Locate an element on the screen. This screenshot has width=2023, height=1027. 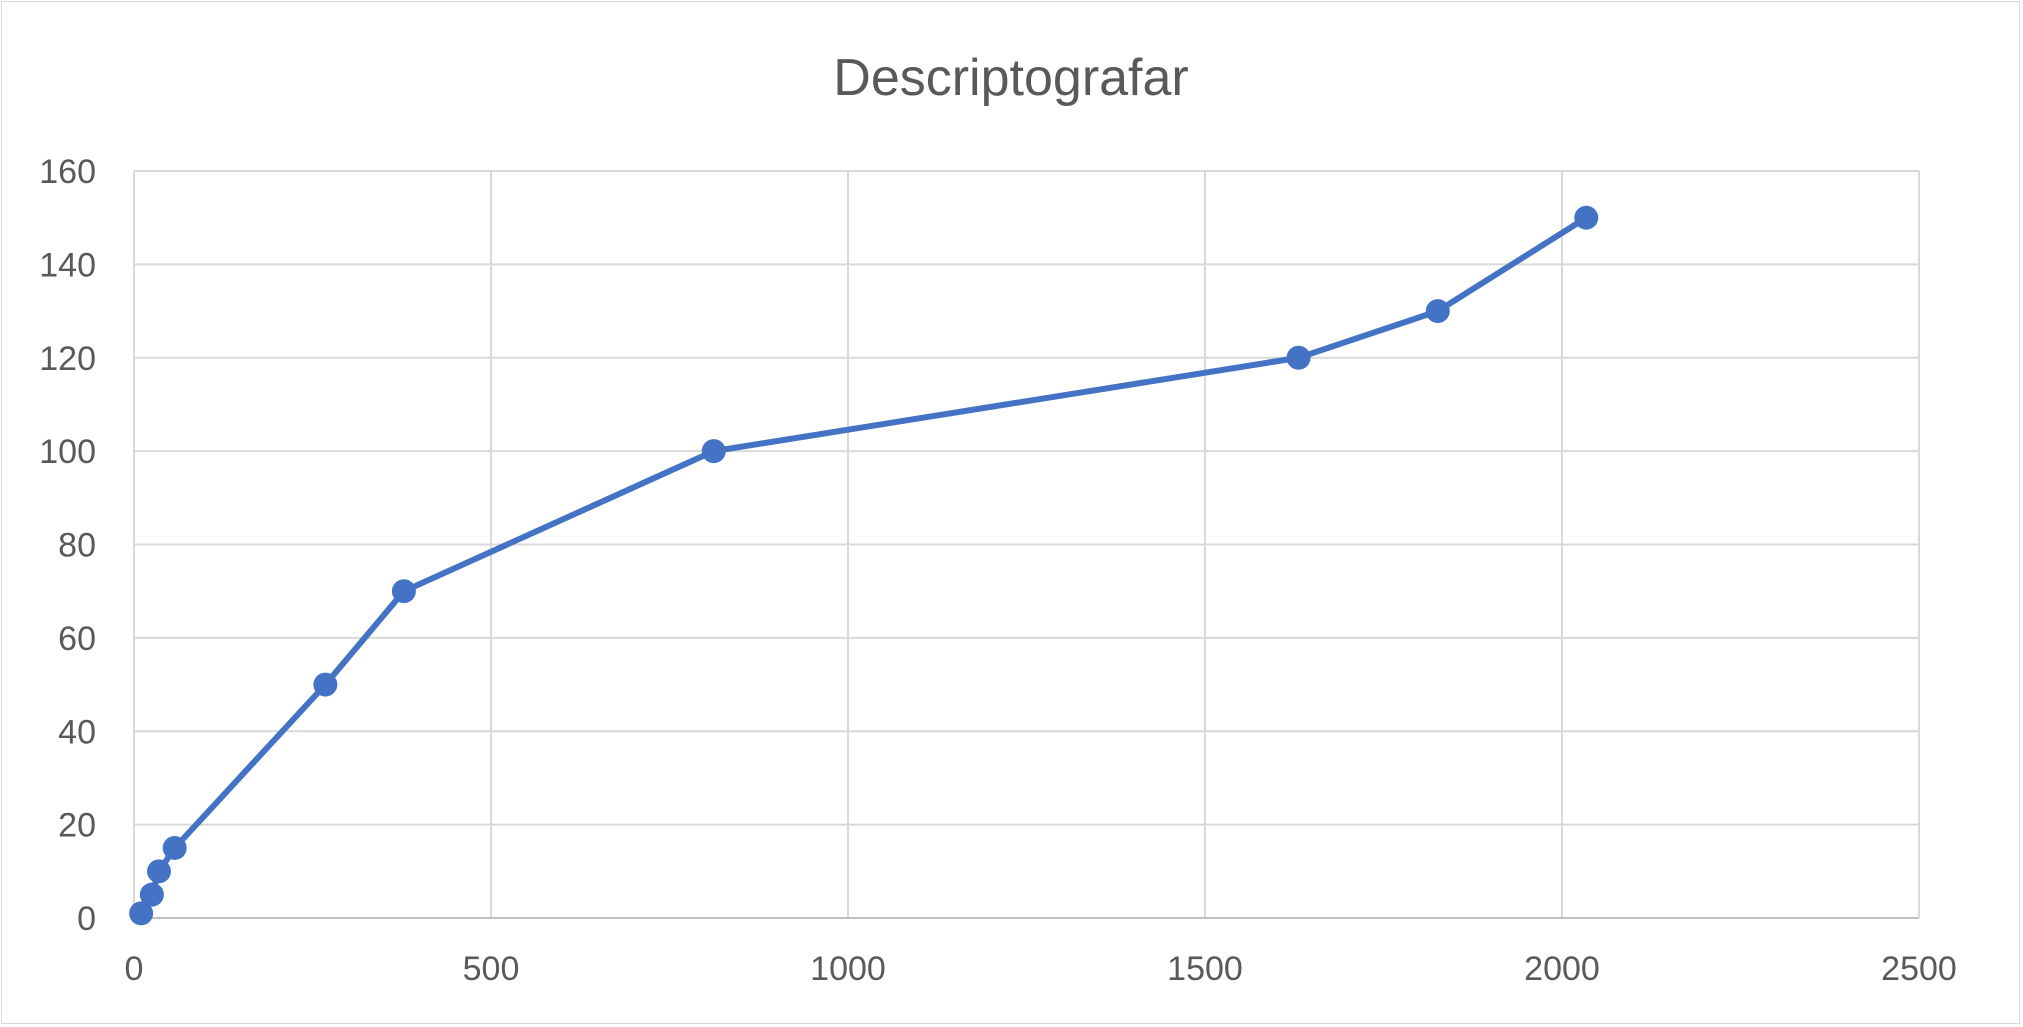
chart-title: Descriptografar is located at coordinates (1010, 78).